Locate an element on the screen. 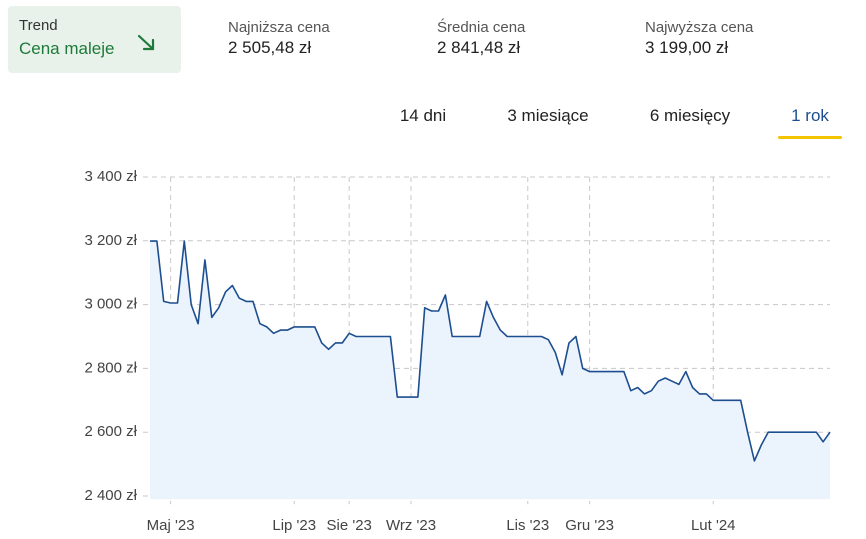 This screenshot has width=866, height=539. x-tick-label: Lut '24 is located at coordinates (713, 525).